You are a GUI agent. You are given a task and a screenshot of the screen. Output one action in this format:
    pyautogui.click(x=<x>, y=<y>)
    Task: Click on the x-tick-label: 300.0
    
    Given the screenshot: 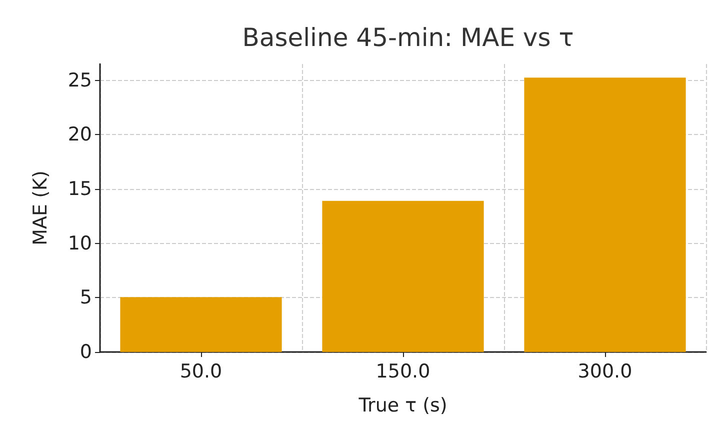 What is the action you would take?
    pyautogui.click(x=605, y=371)
    